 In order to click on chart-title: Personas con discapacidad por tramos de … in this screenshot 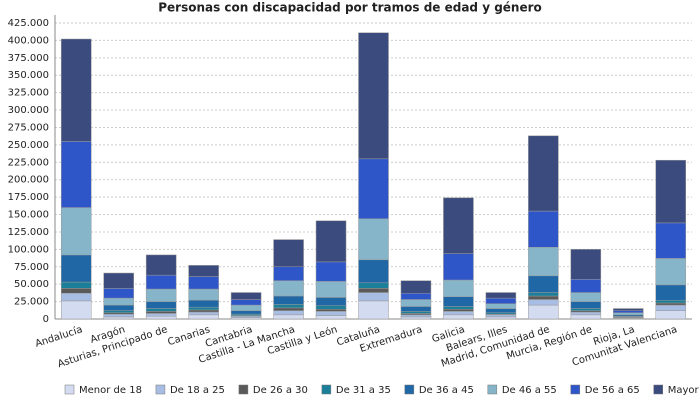, I will do `click(350, 8)`.